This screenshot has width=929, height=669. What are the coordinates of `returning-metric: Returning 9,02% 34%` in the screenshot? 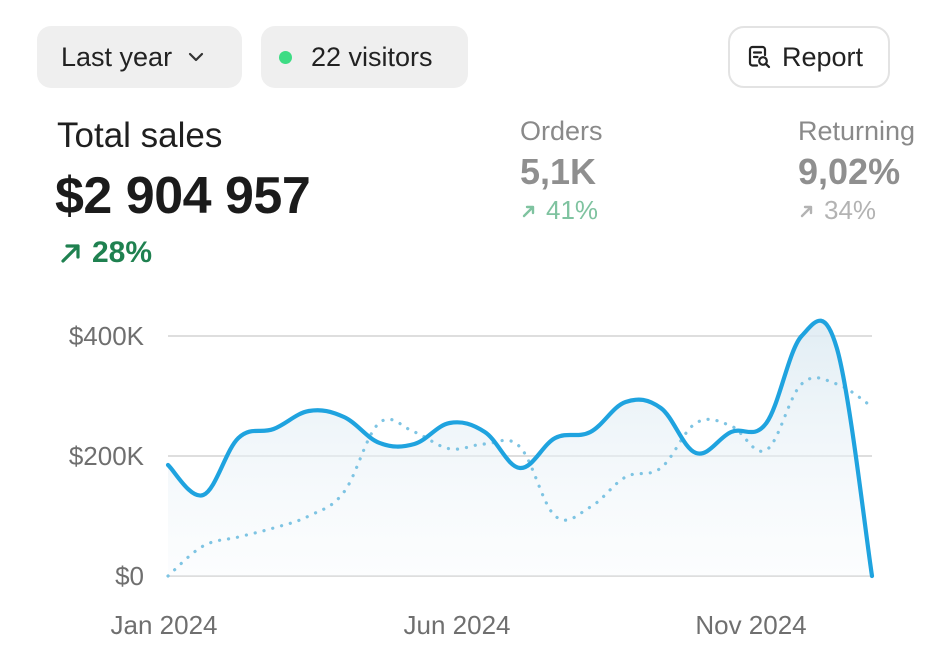 It's located at (856, 171).